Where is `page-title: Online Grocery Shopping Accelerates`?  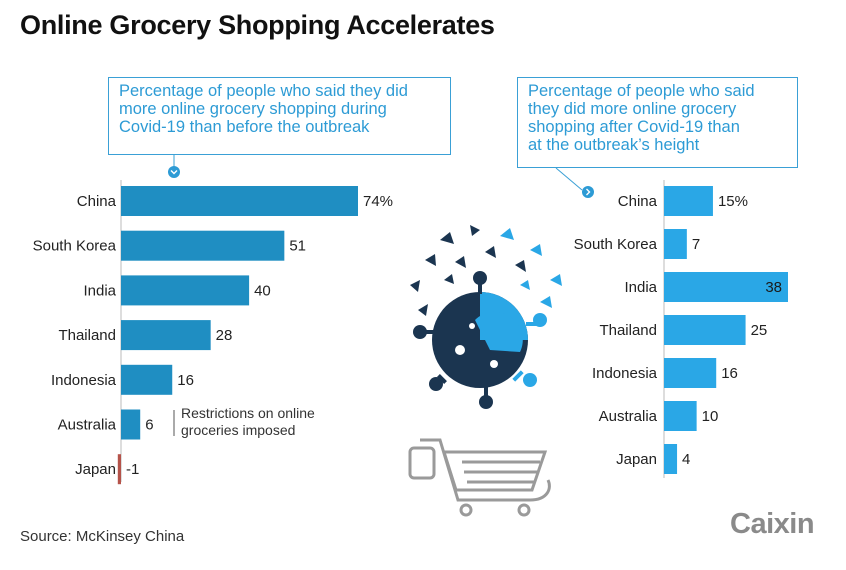
page-title: Online Grocery Shopping Accelerates is located at coordinates (257, 25).